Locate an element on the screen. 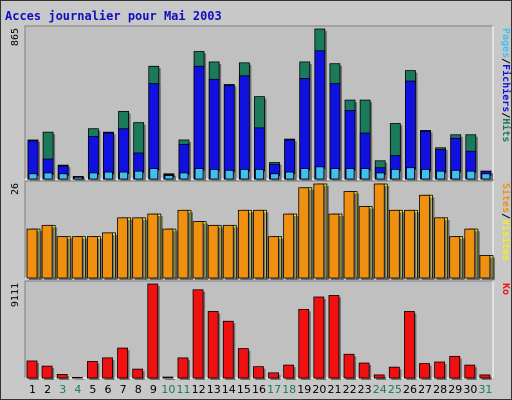 This screenshot has width=512, height=400. series-legend: Ko is located at coordinates (505, 289).